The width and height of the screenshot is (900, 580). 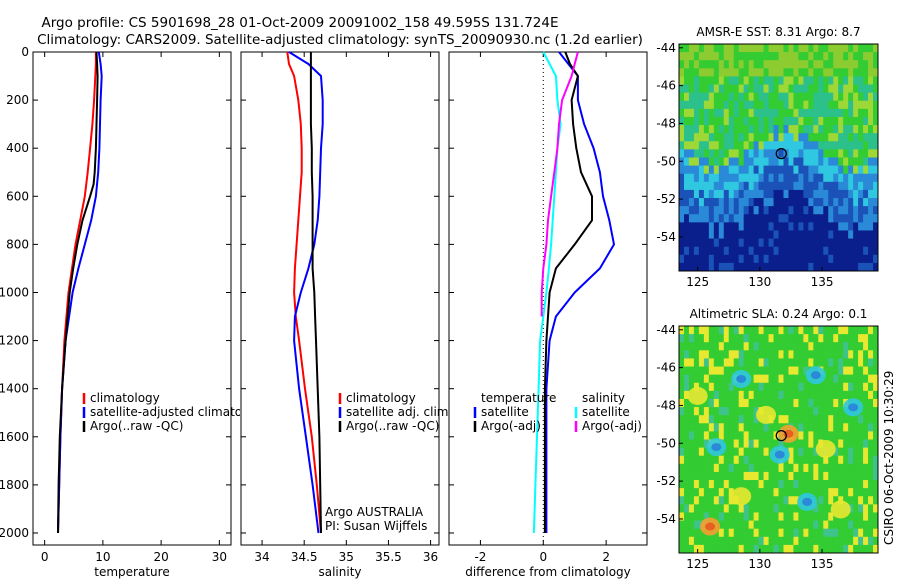 I want to click on salinity-annotation-line: Argo AUSTRALIA, so click(x=374, y=512).